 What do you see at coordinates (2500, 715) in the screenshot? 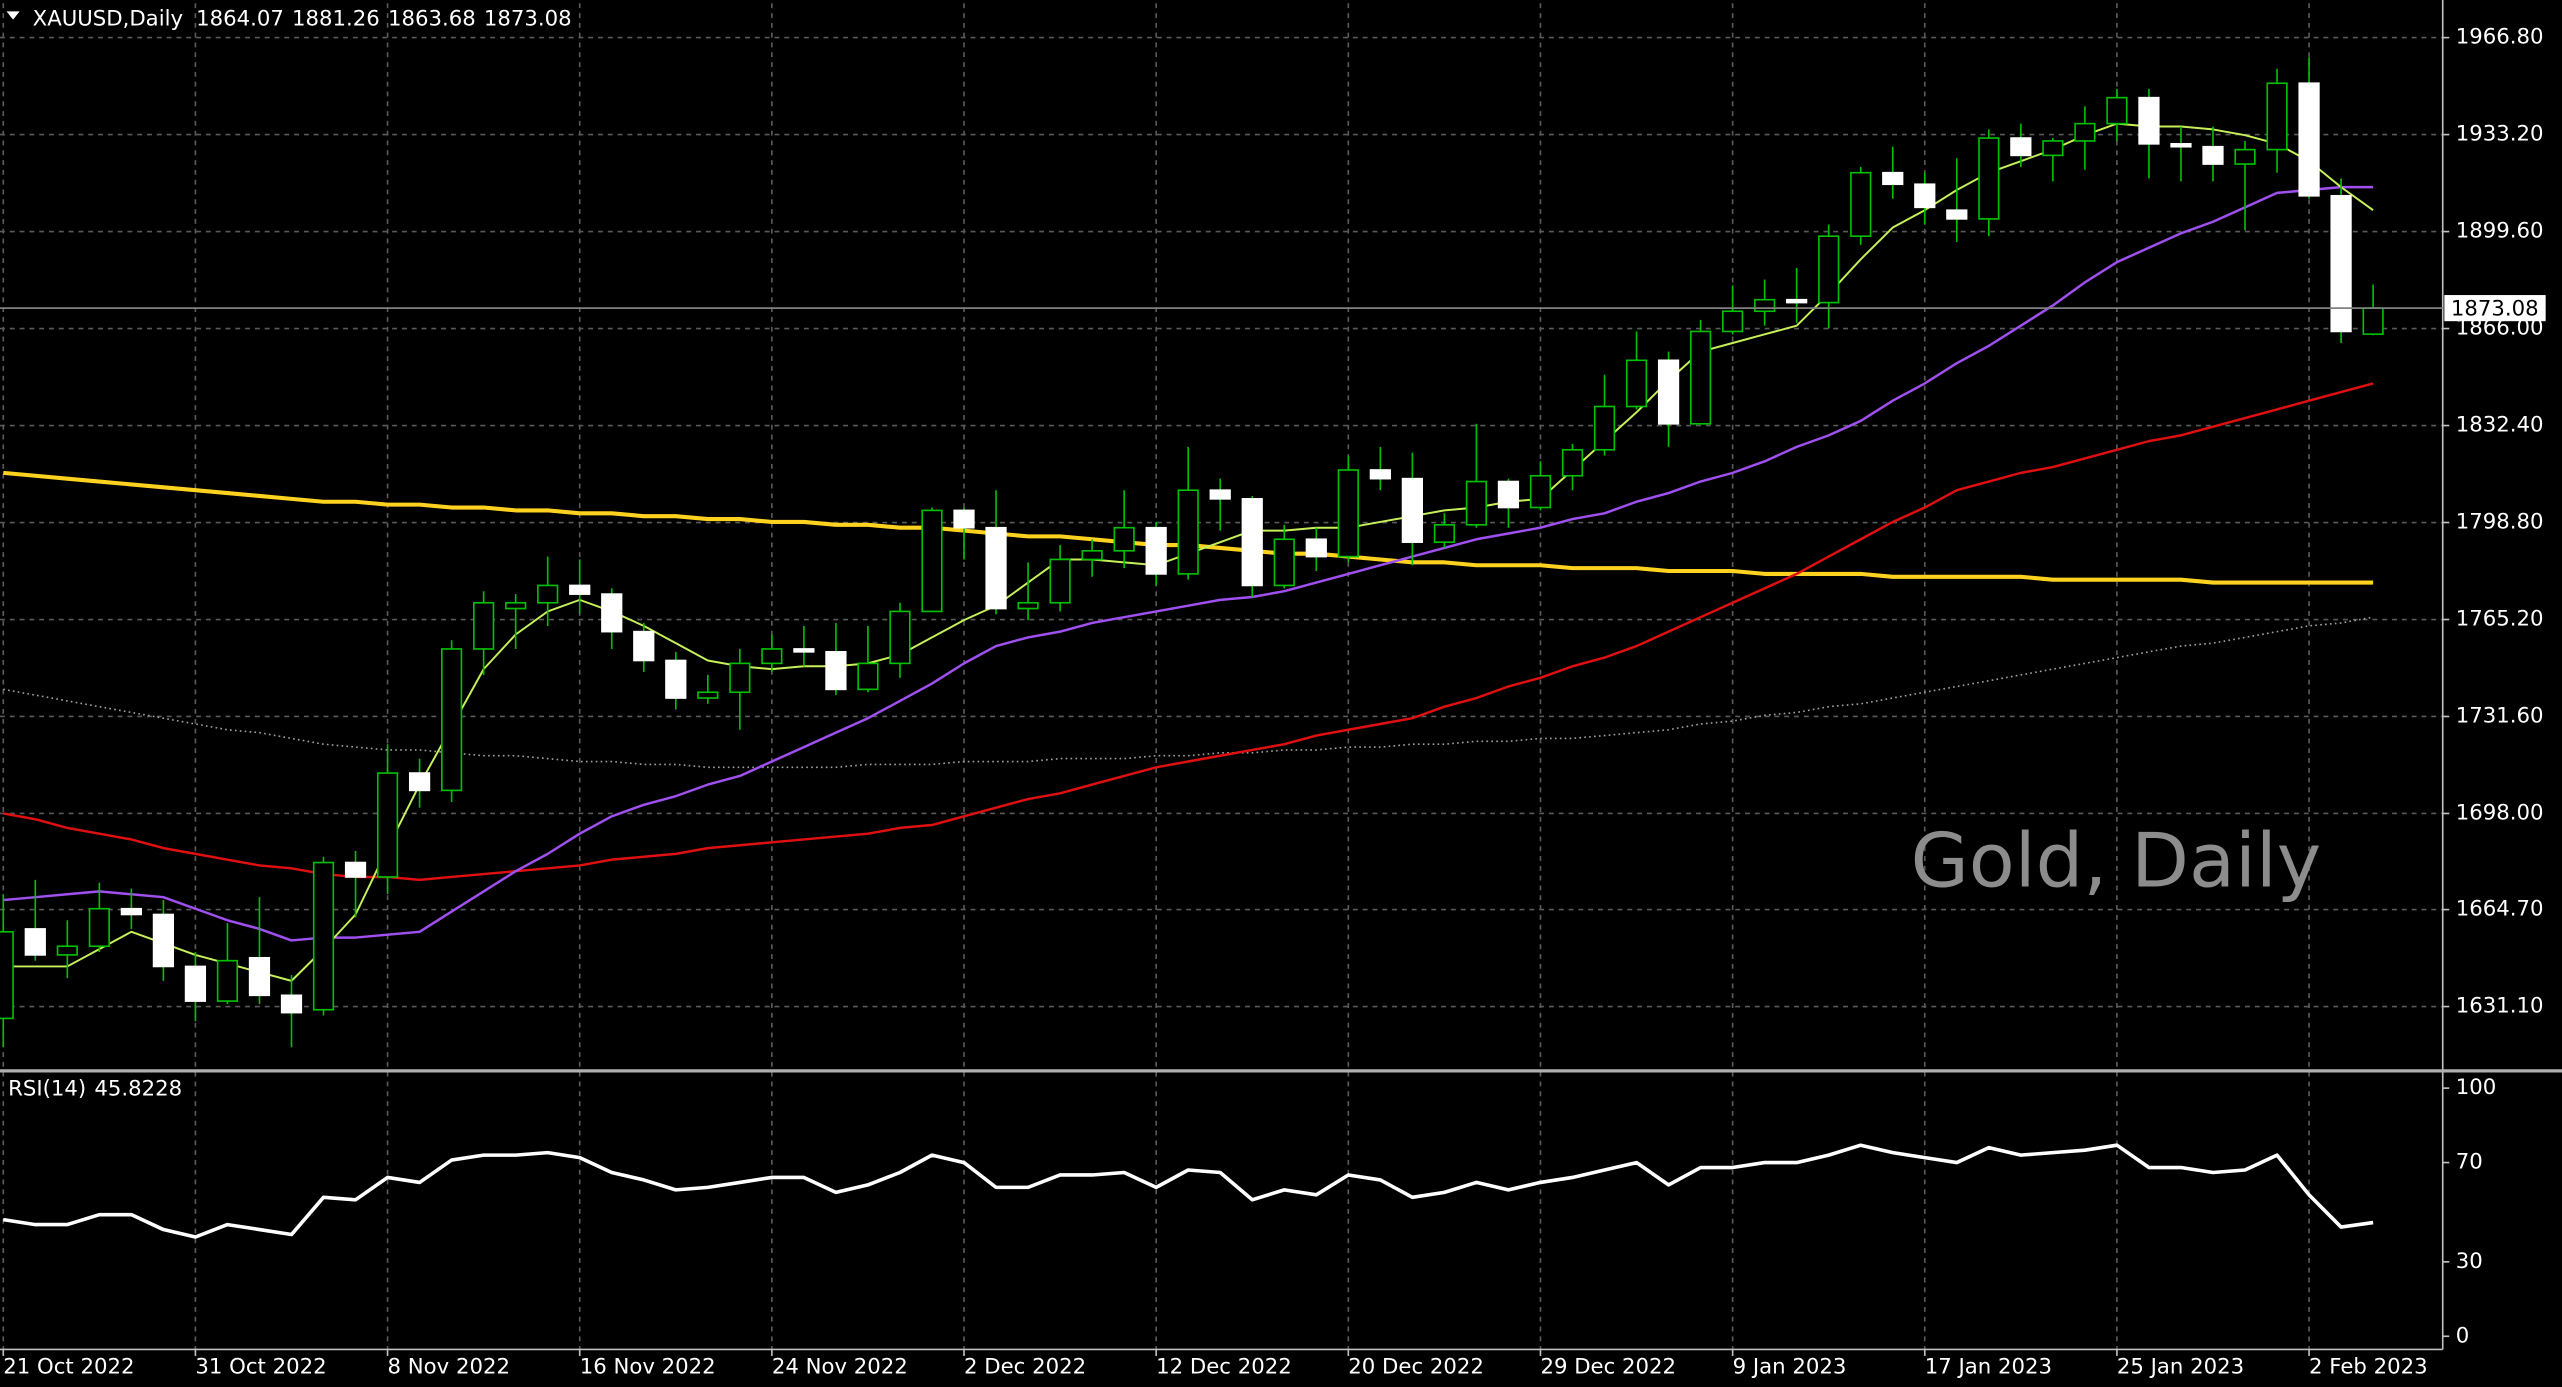
I see `y-tick-label: 1731.60` at bounding box center [2500, 715].